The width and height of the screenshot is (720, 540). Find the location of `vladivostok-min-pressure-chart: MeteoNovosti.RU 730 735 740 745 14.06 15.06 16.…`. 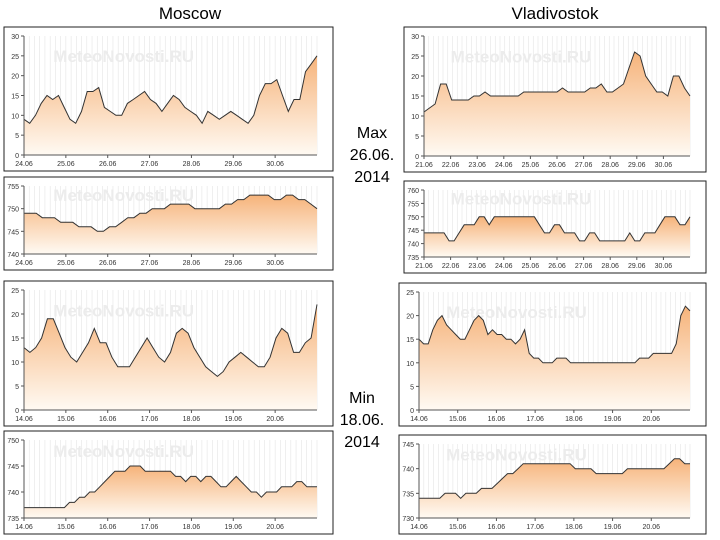

vladivostok-min-pressure-chart: MeteoNovosti.RU 730 735 740 745 14.06 15.06 16.… is located at coordinates (552, 485).